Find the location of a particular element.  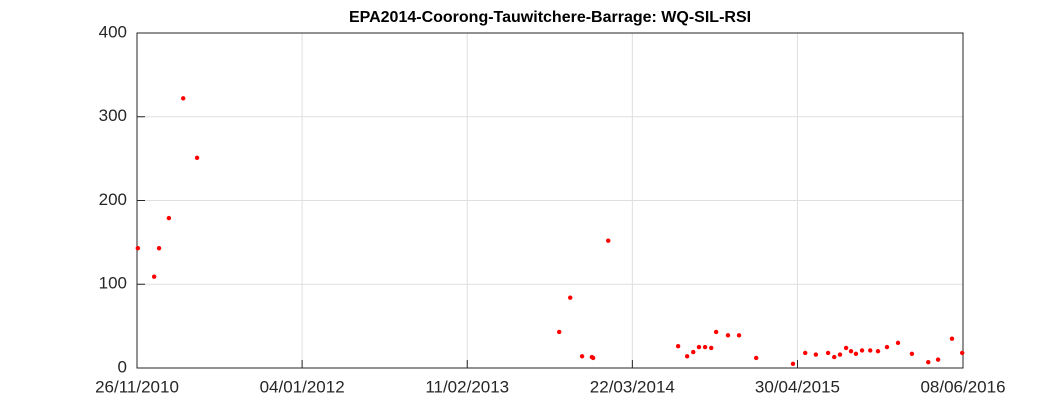

x-tick-label: 30/04/2015 is located at coordinates (797, 386).